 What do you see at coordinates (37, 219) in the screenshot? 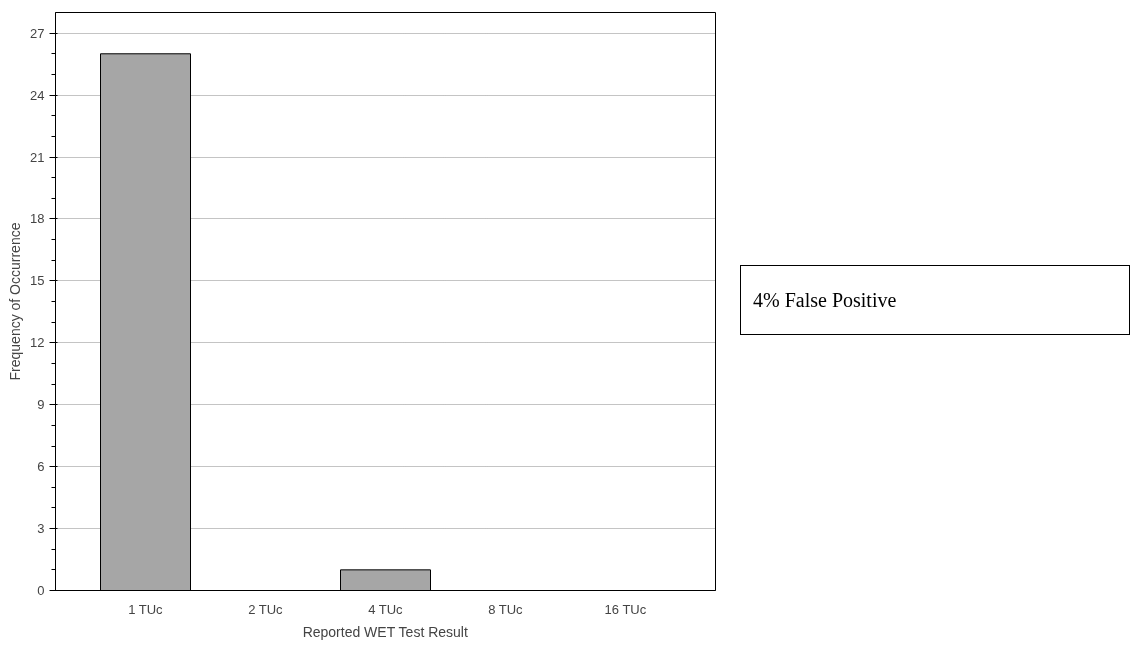
I see `y-tick-label: 18` at bounding box center [37, 219].